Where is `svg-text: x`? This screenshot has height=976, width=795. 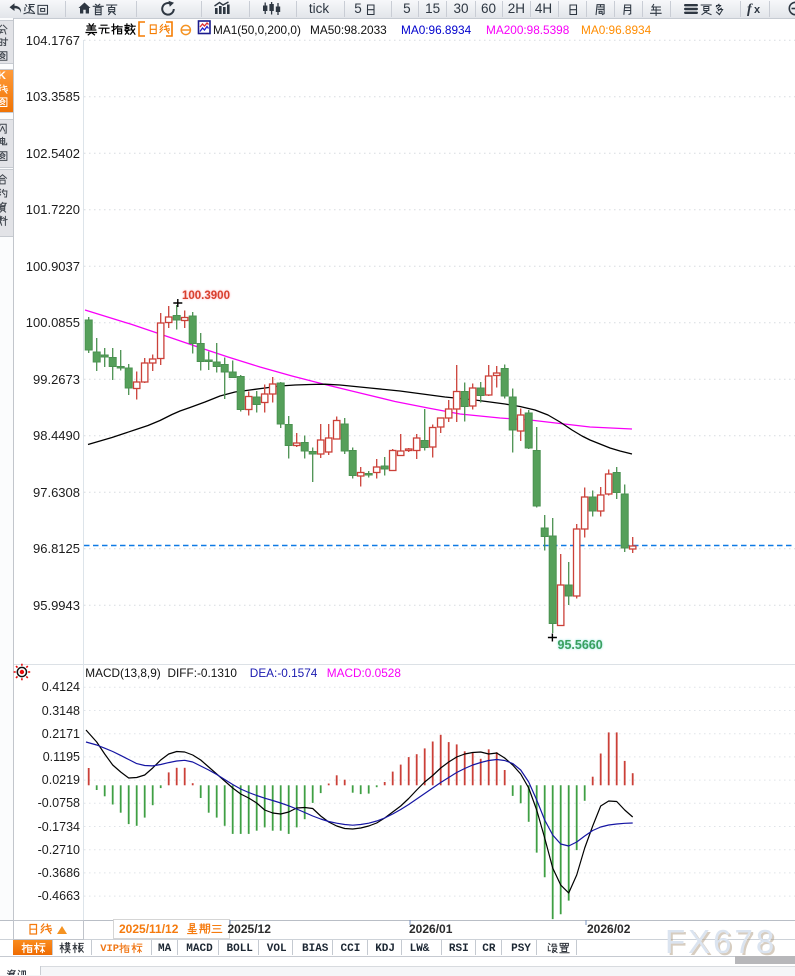 svg-text: x is located at coordinates (757, 10).